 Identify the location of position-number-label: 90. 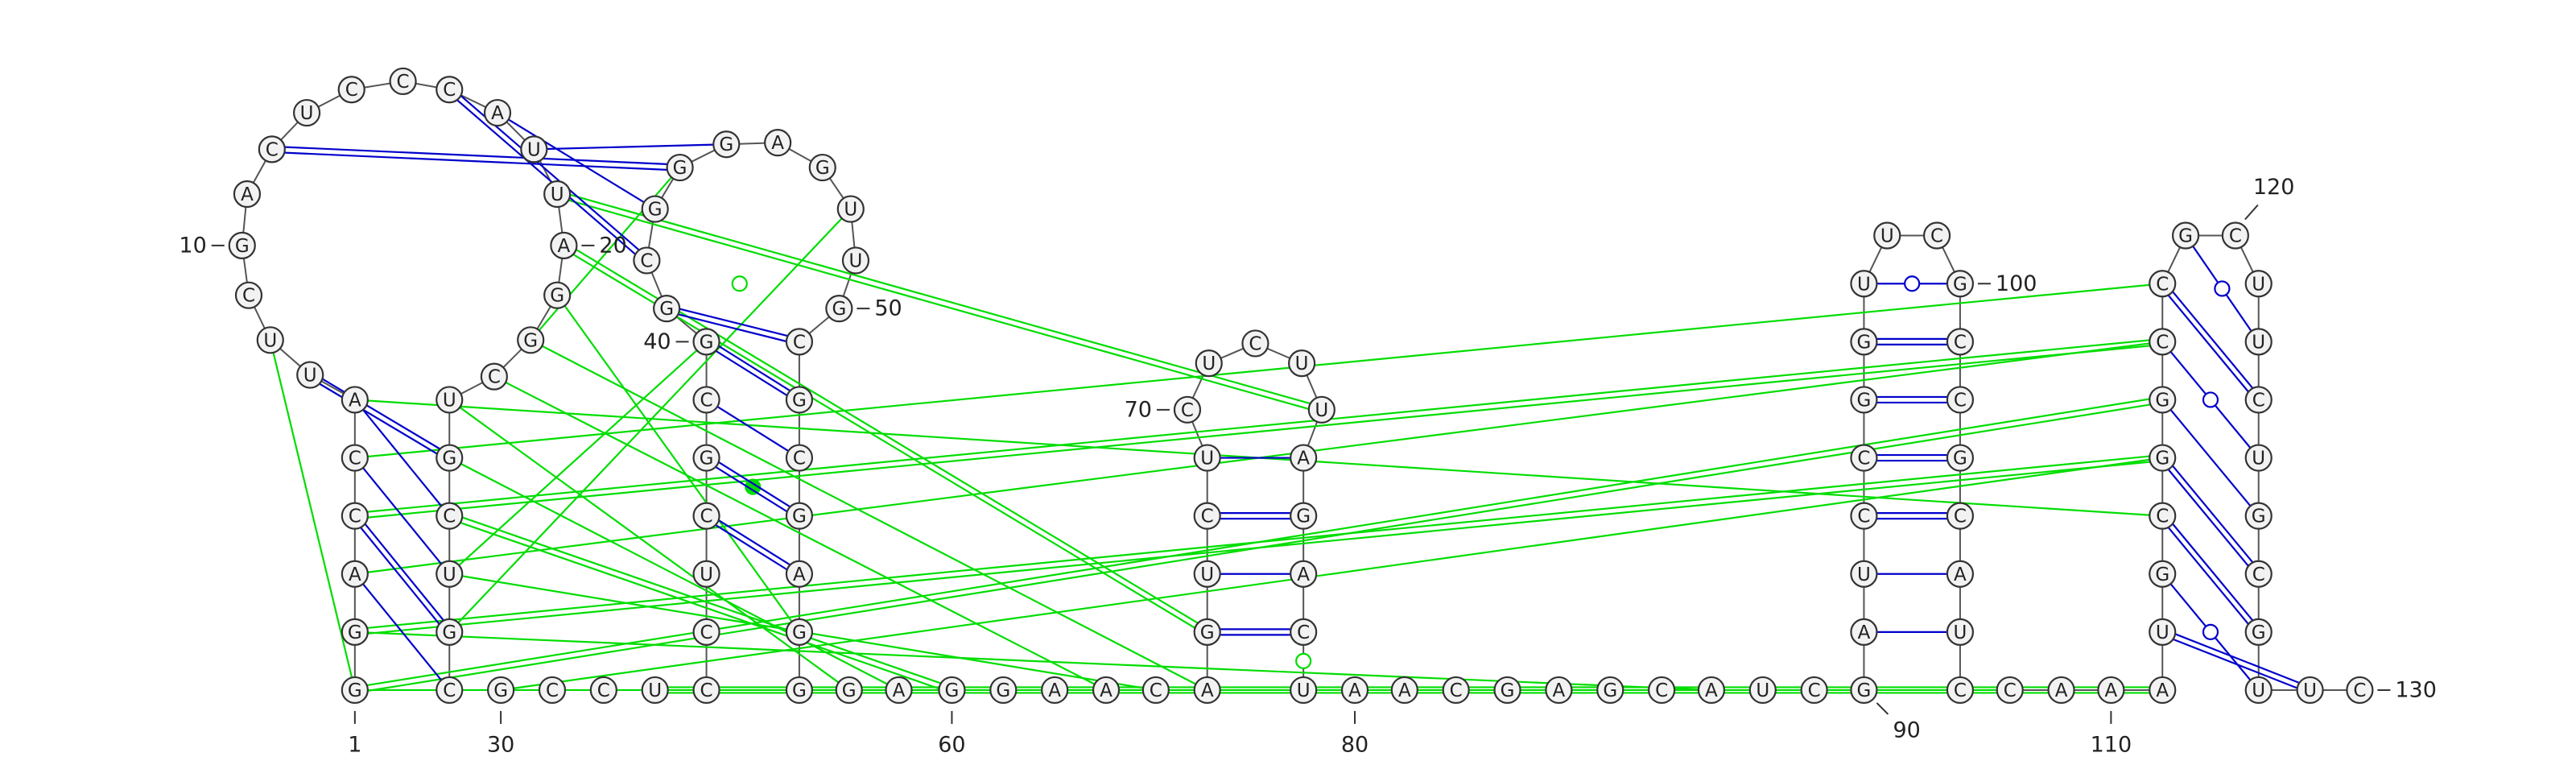
(1906, 729).